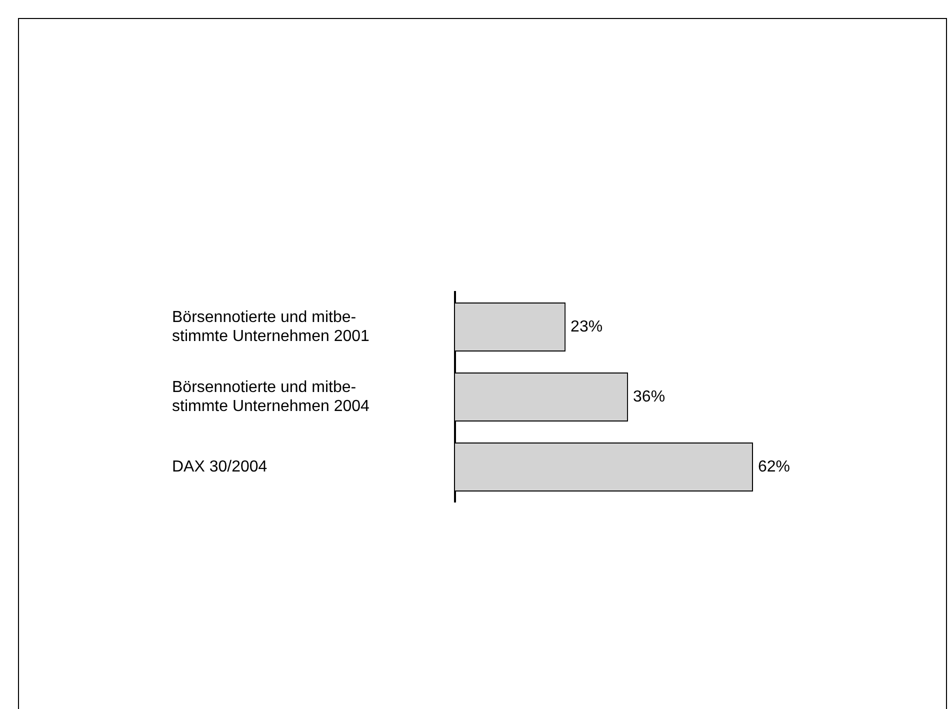 The width and height of the screenshot is (949, 709). What do you see at coordinates (586, 327) in the screenshot?
I see `data-label: 23%` at bounding box center [586, 327].